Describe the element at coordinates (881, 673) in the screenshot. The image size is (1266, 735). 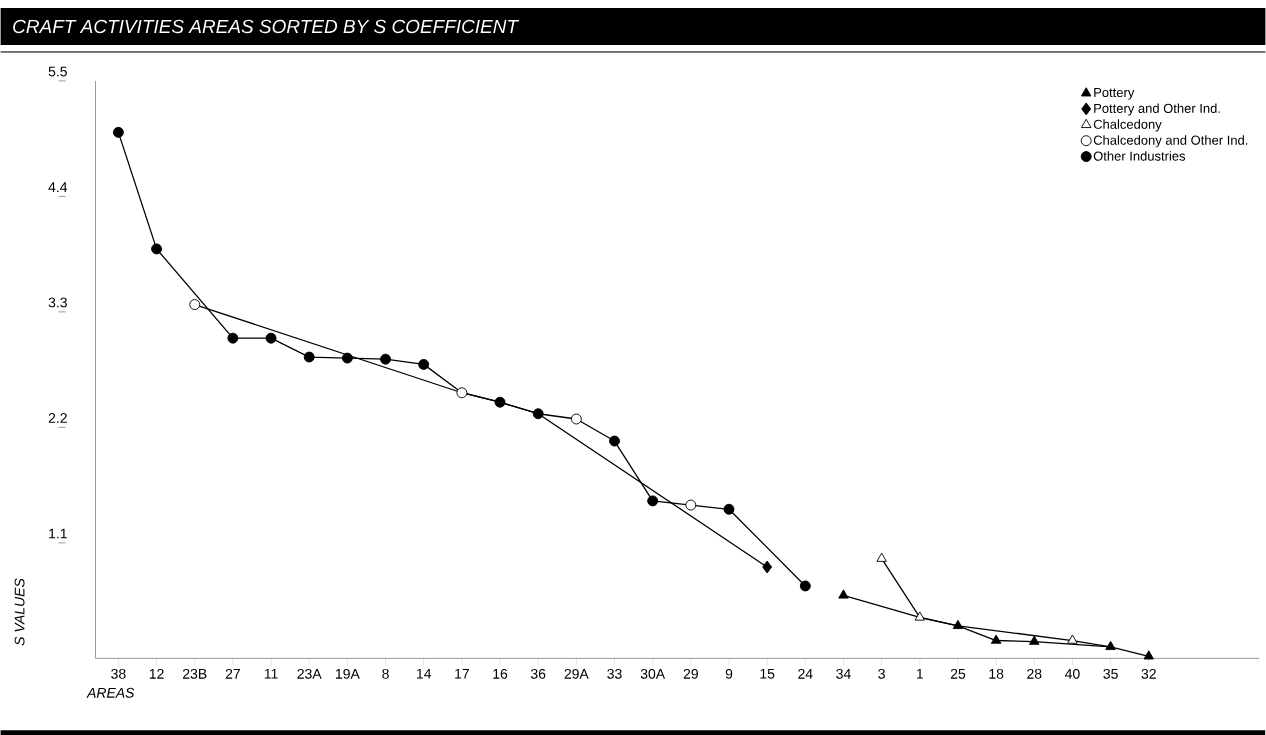
I see `x-tick-label: 3` at that location.